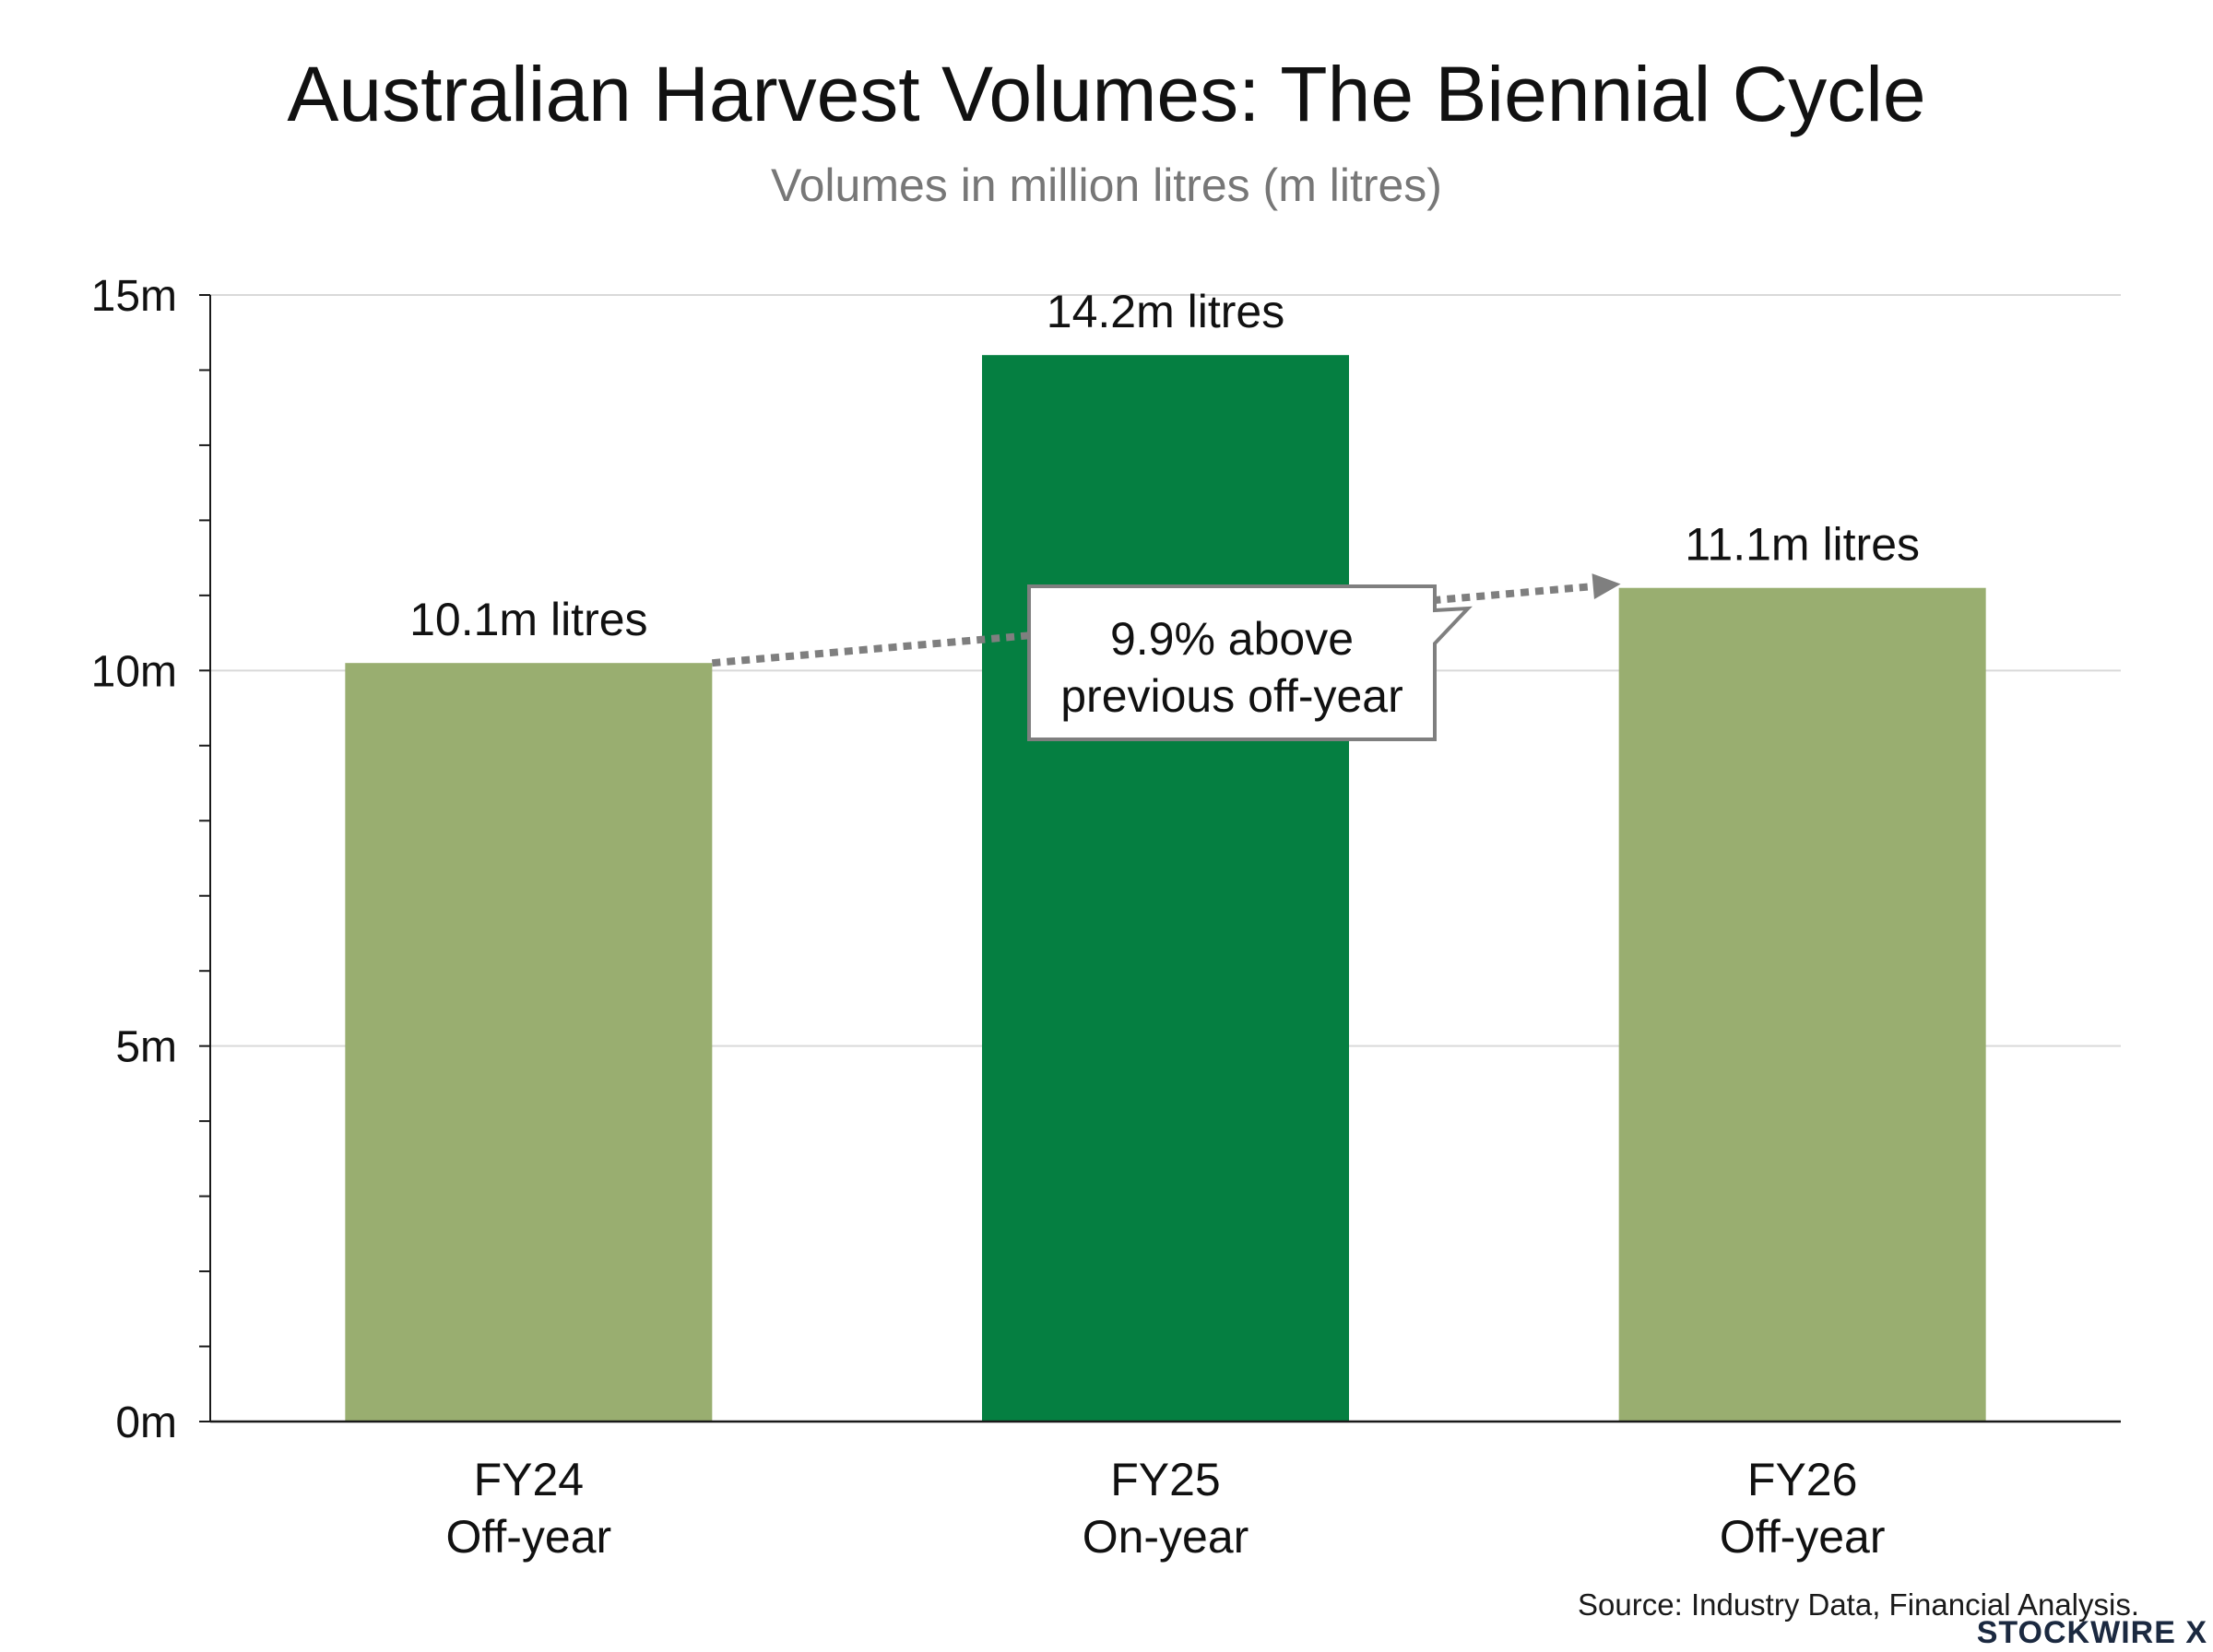 Image resolution: width=2213 pixels, height=1652 pixels. I want to click on x-tick-label-line: FY26, so click(1802, 1479).